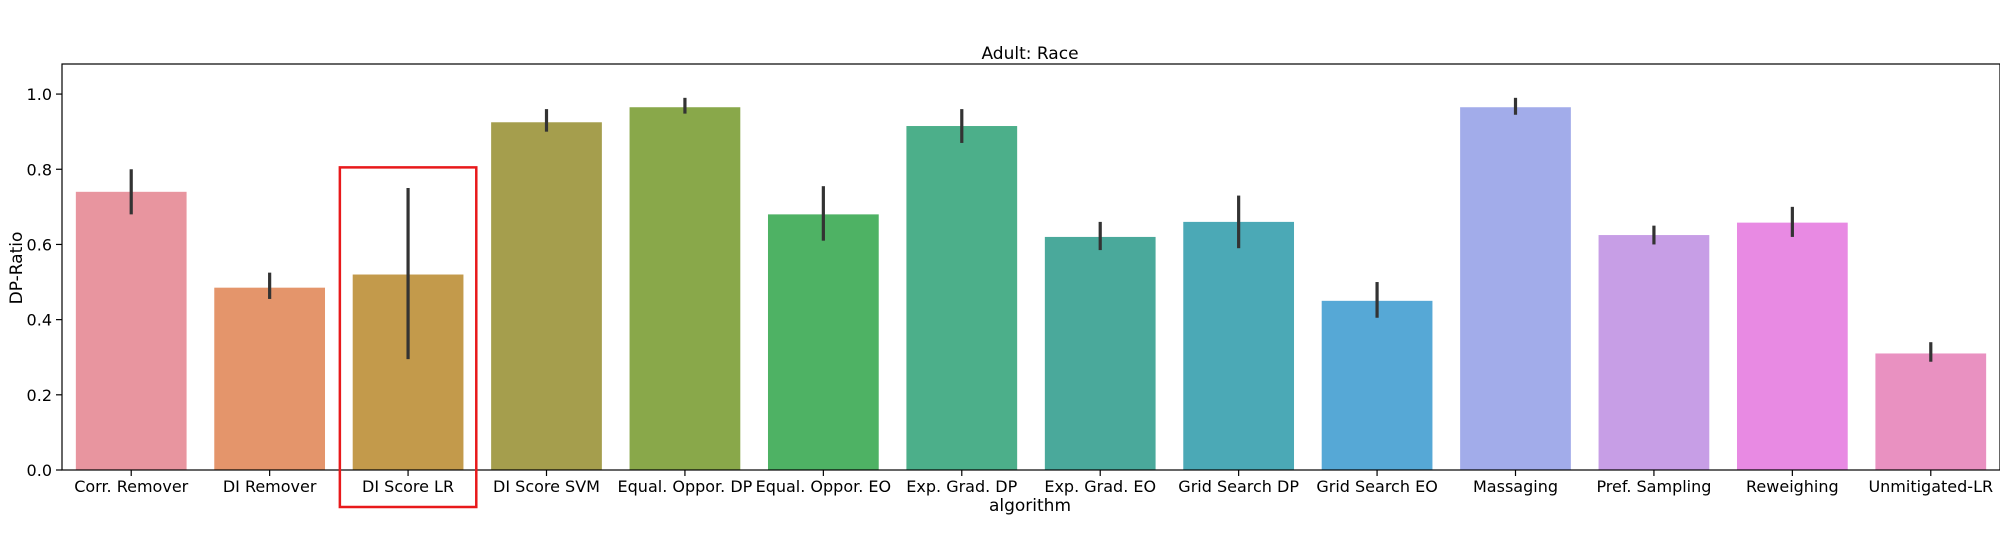 The height and width of the screenshot is (533, 2000). What do you see at coordinates (1515, 486) in the screenshot?
I see `x-tick-label: Massaging` at bounding box center [1515, 486].